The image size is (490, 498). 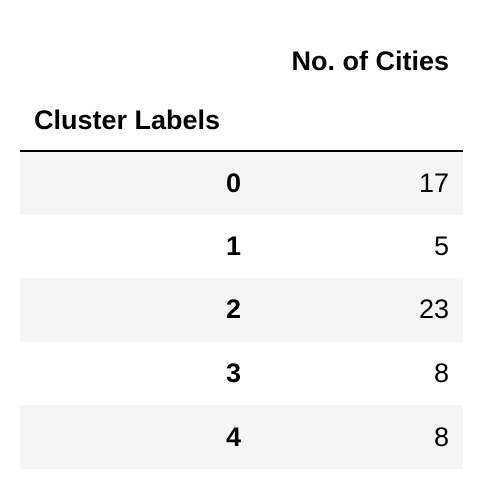 I want to click on table-row: 2 23, so click(x=241, y=310).